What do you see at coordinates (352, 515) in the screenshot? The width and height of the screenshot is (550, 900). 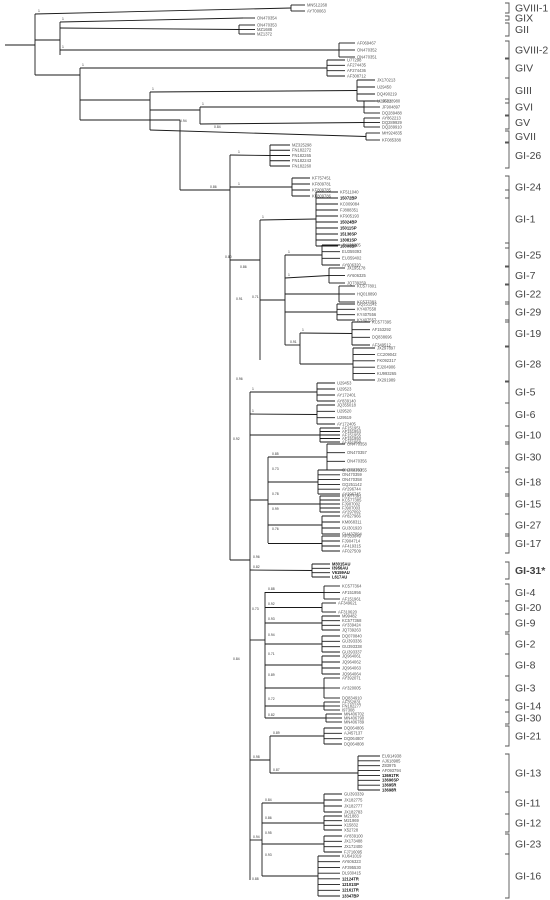 I see `tip-label: AY827966` at bounding box center [352, 515].